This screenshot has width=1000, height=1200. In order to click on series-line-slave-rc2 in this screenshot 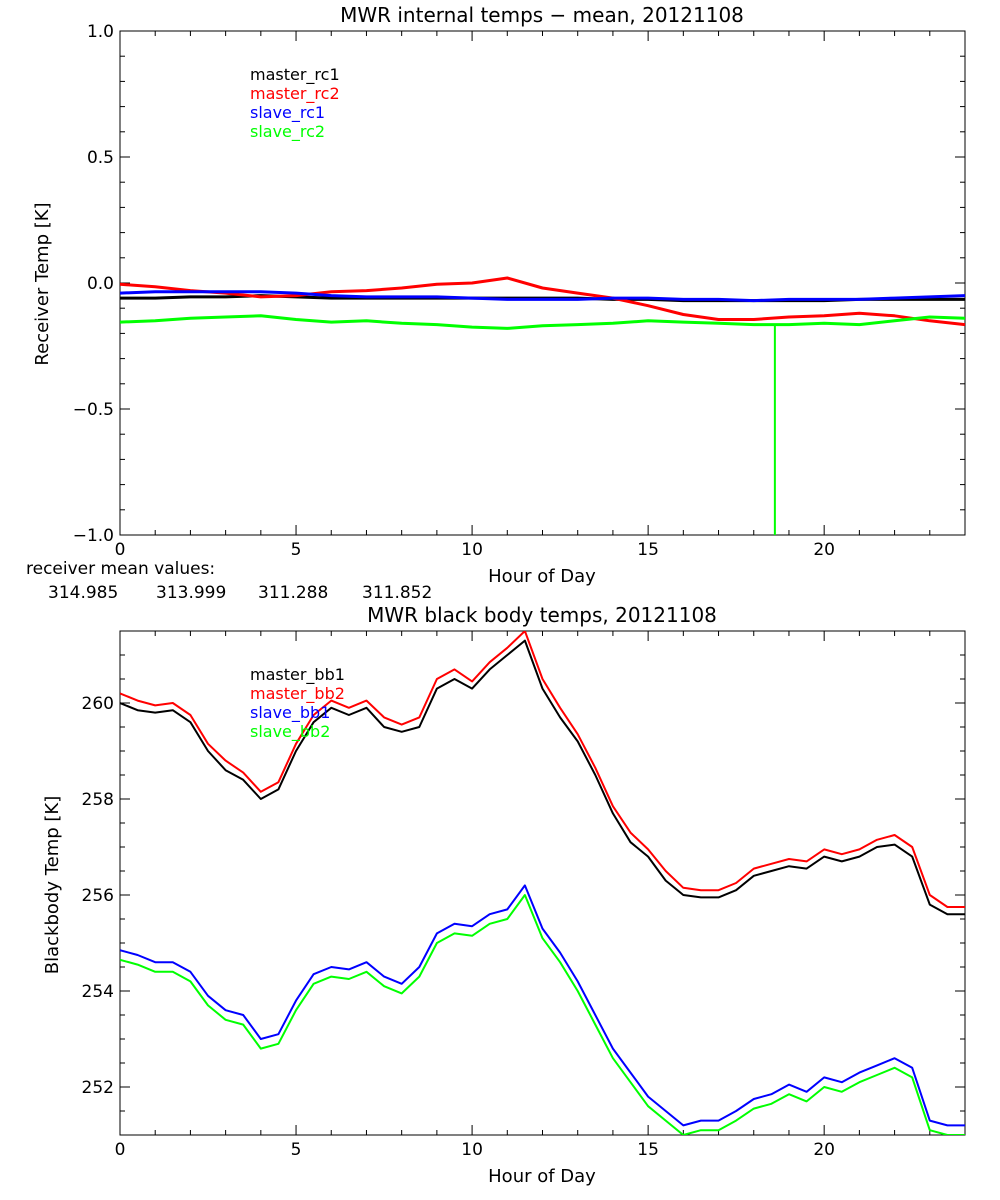, I will do `click(542, 322)`.